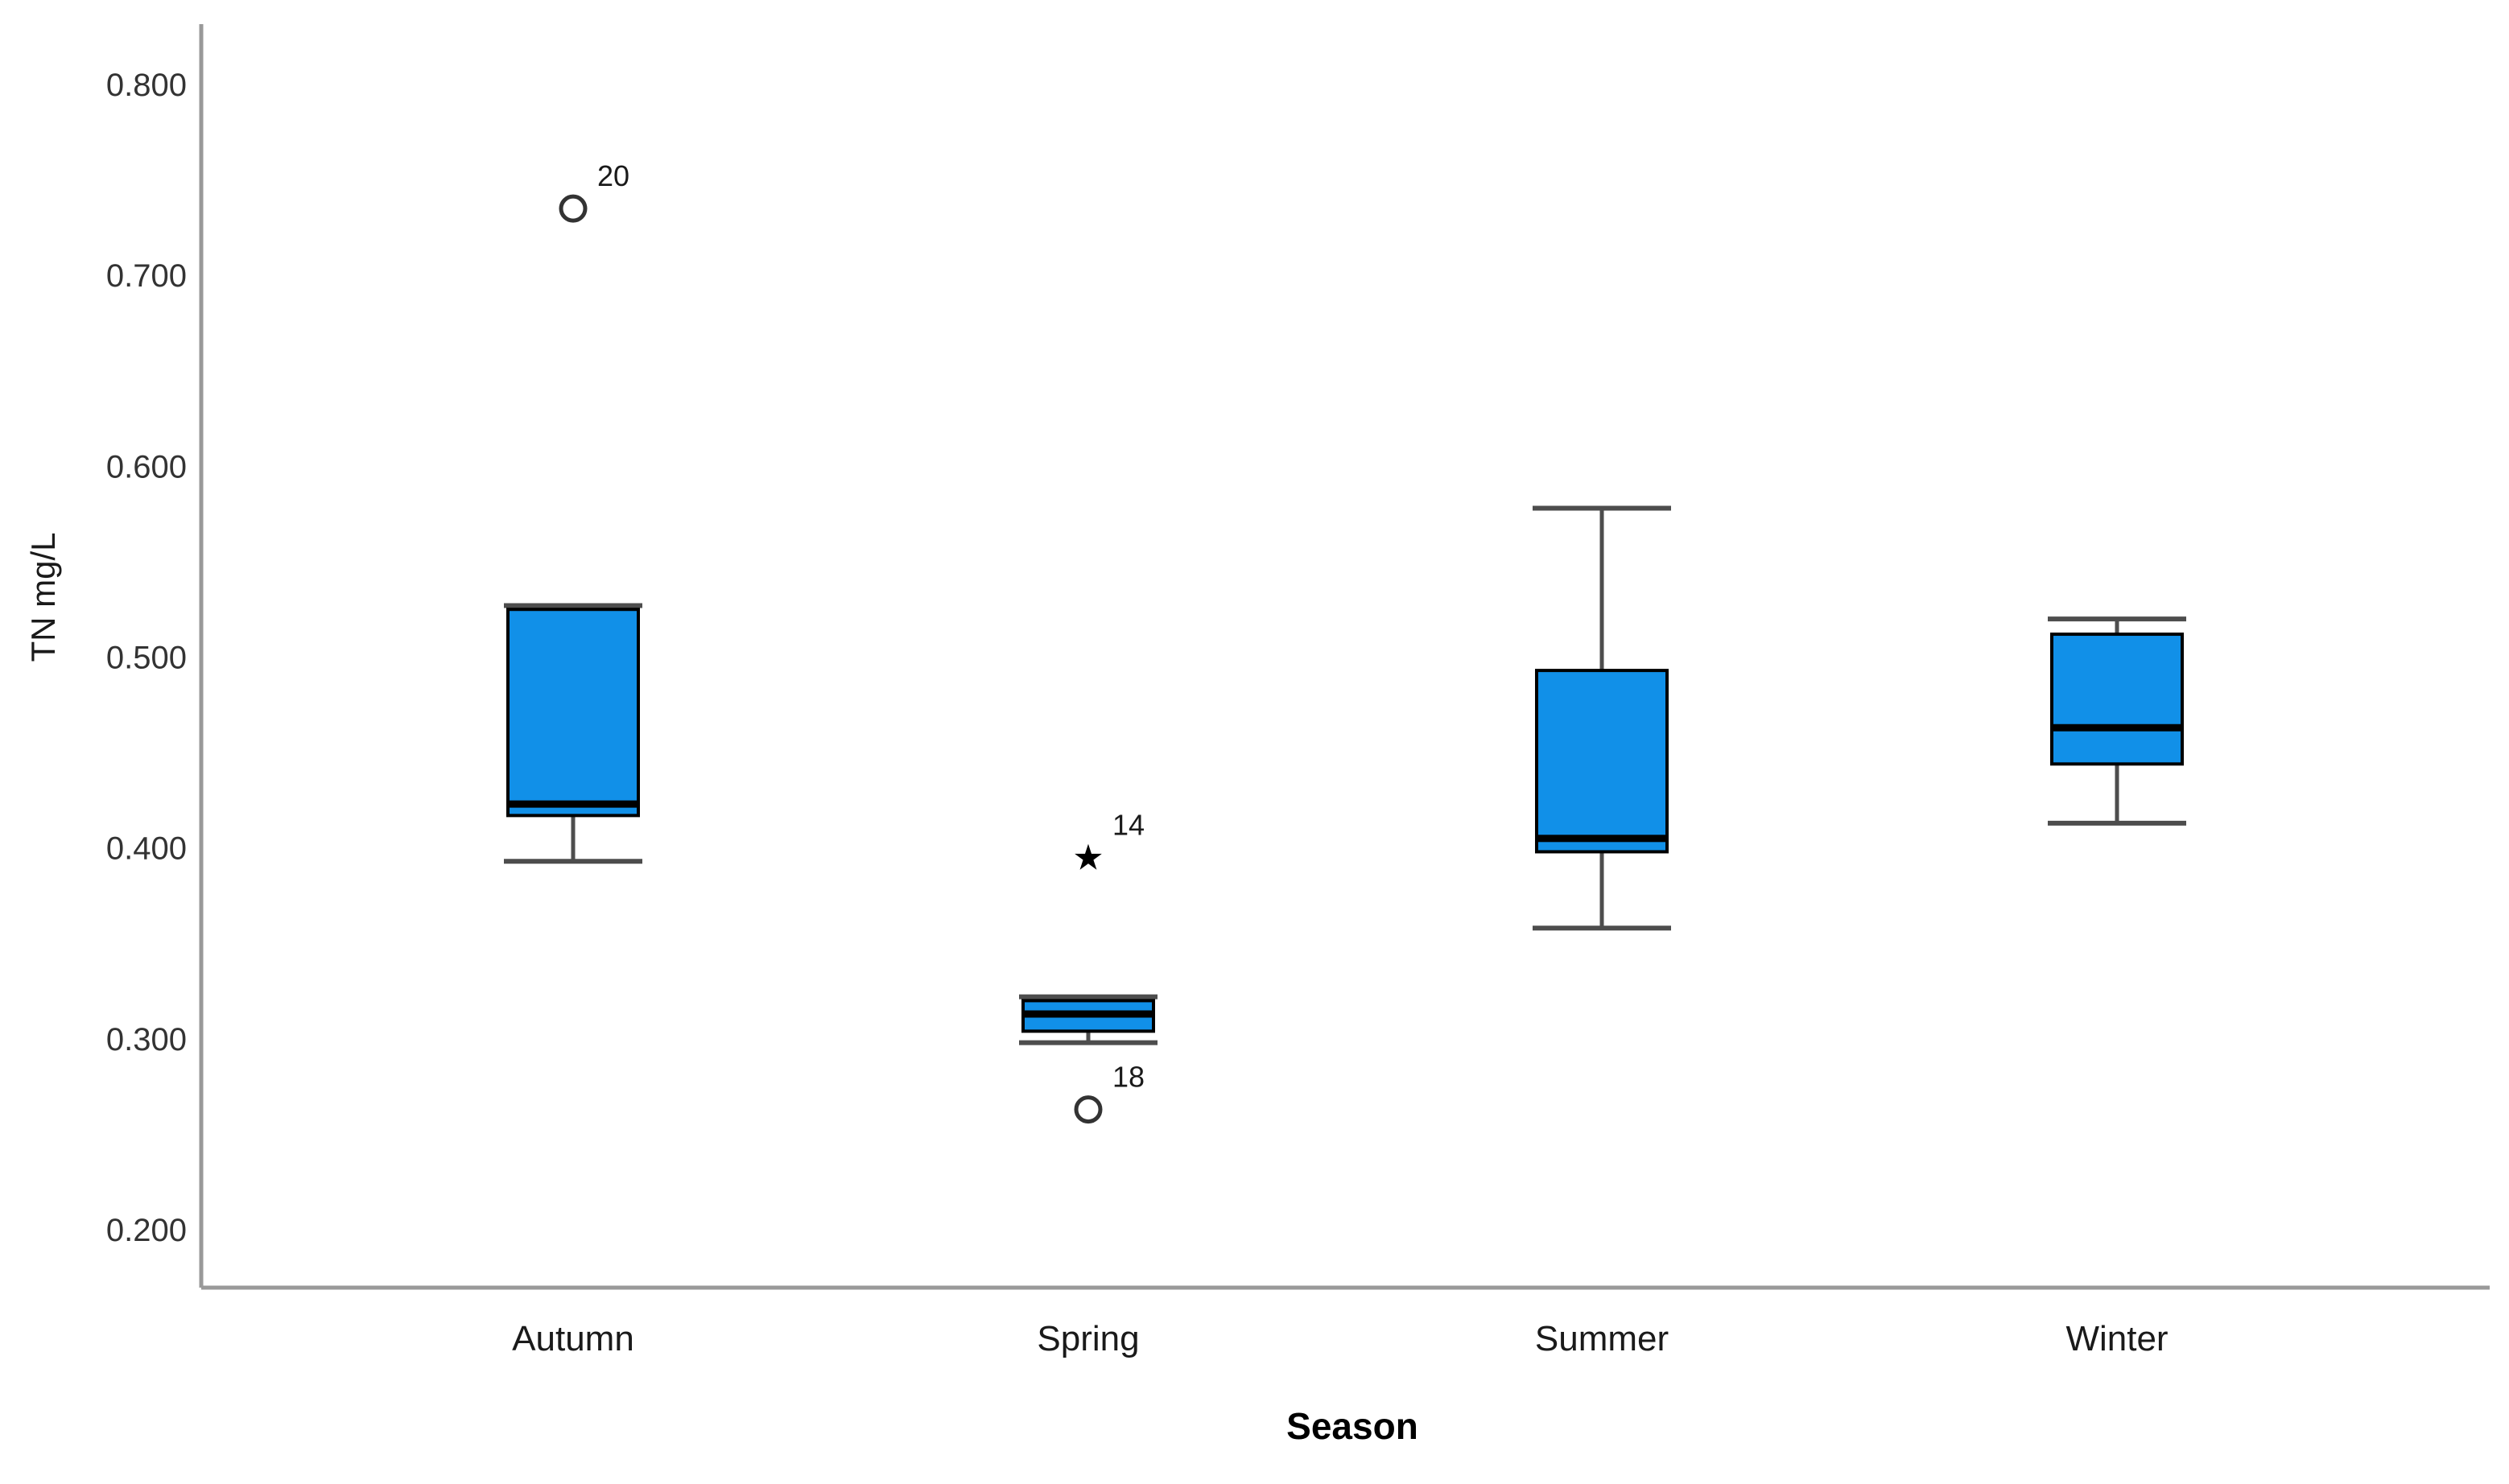 The height and width of the screenshot is (1484, 2509). What do you see at coordinates (1352, 1426) in the screenshot?
I see `x-axis-title: Season` at bounding box center [1352, 1426].